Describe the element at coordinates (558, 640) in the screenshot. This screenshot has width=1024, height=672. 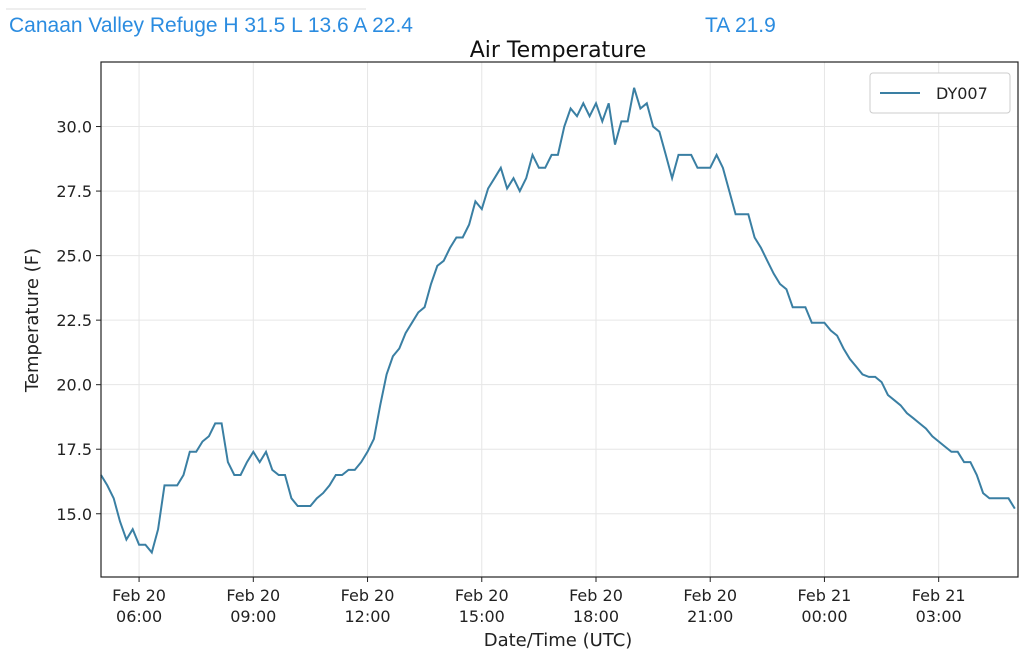
I see `x-axis-label: Date/Time (UTC)` at that location.